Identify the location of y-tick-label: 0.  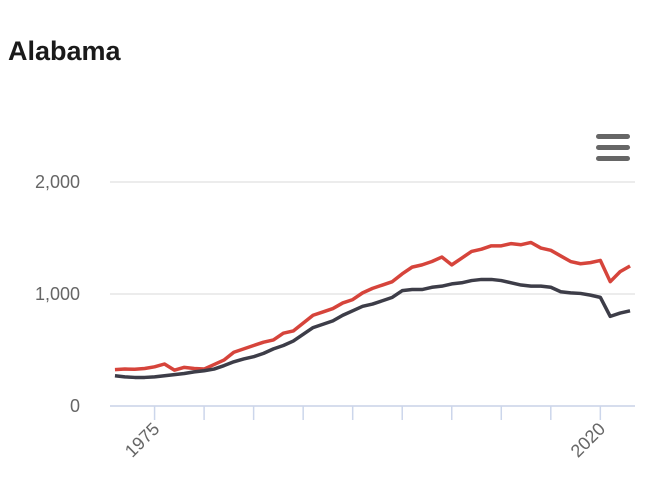
(75, 406).